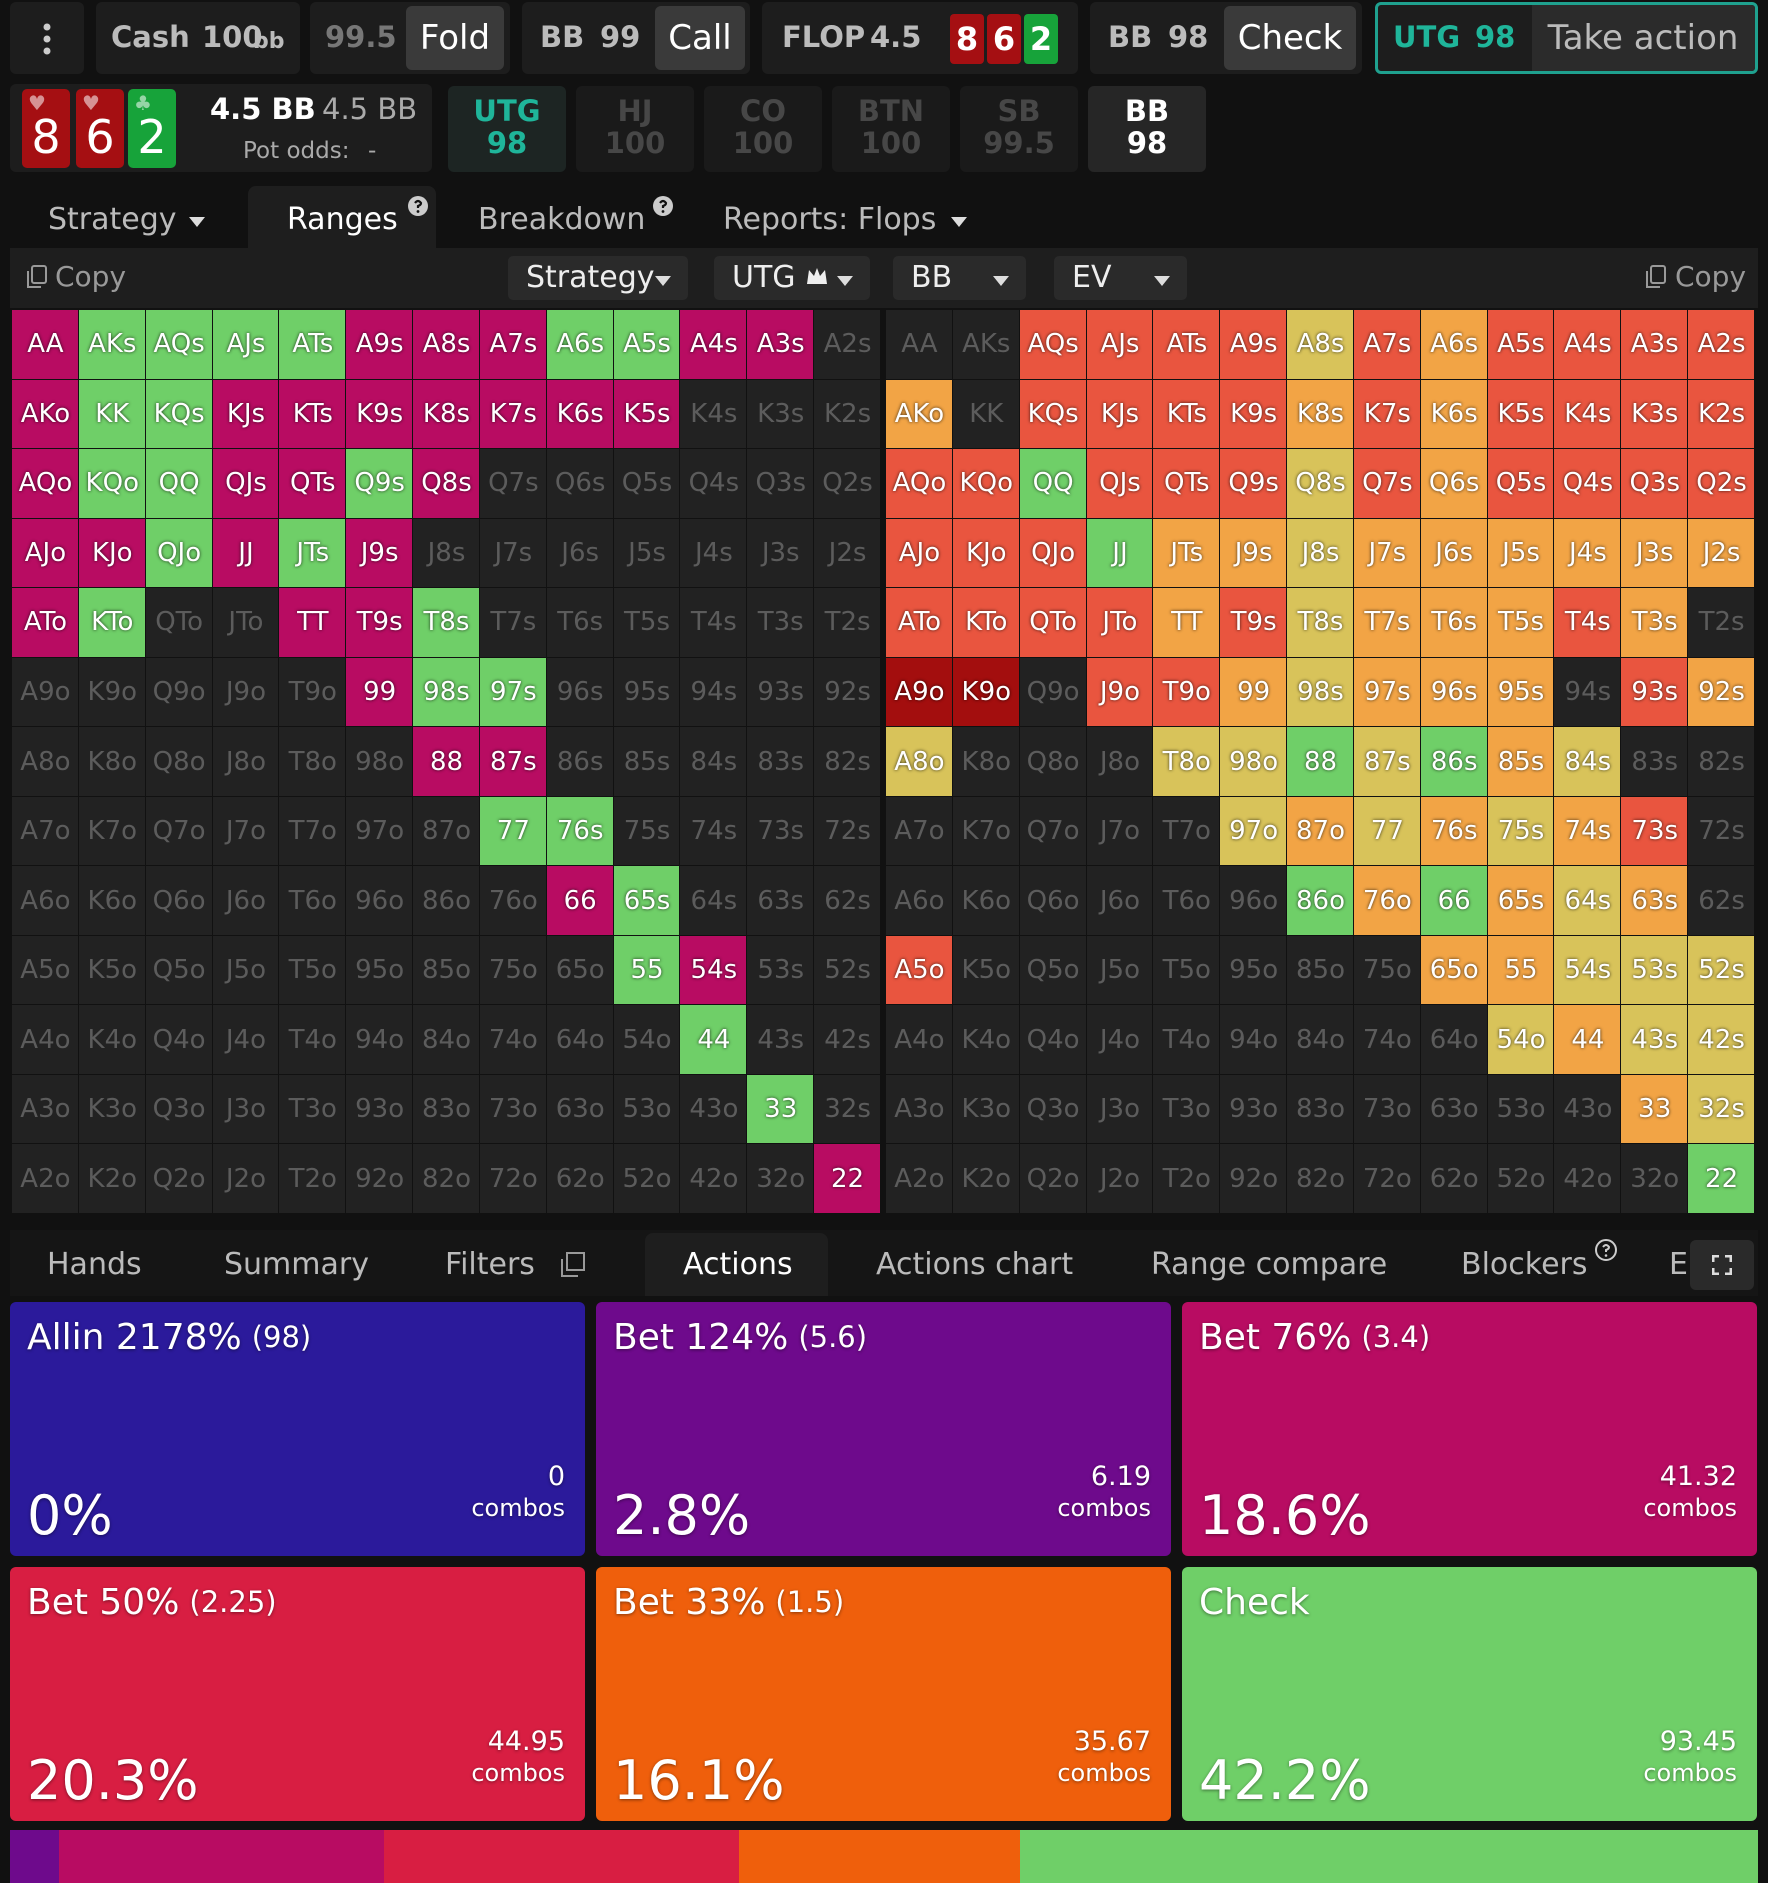  Describe the element at coordinates (1469, 1429) in the screenshot. I see `action-card` at that location.